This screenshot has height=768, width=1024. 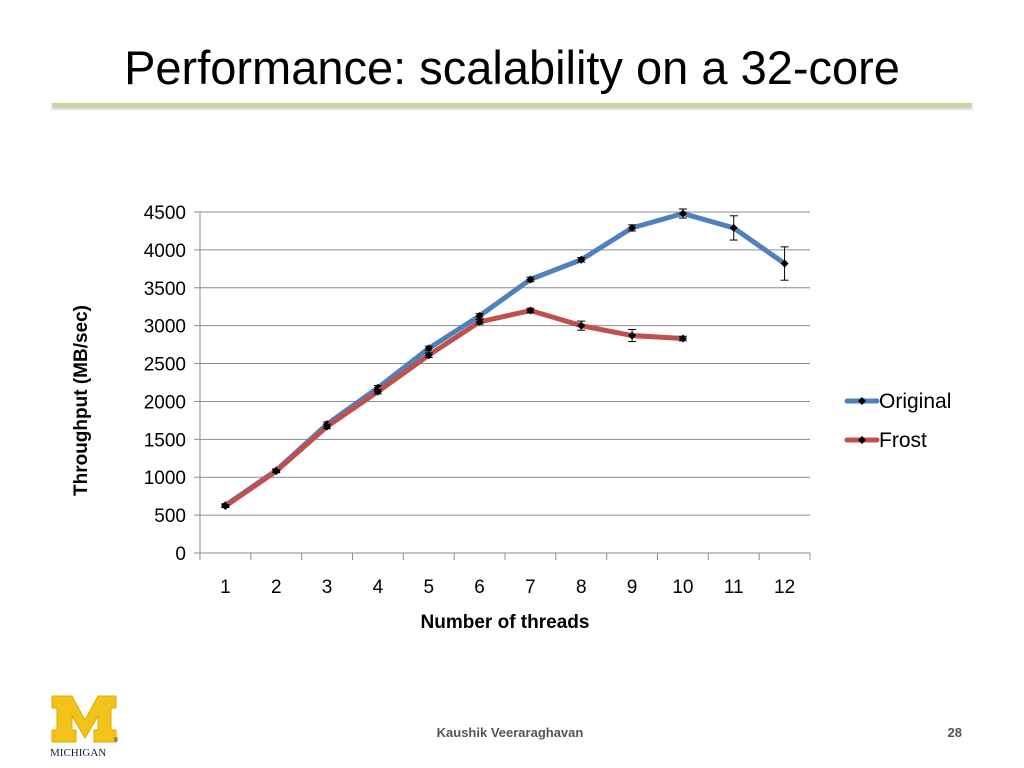 What do you see at coordinates (862, 401) in the screenshot?
I see `legend-marker-original` at bounding box center [862, 401].